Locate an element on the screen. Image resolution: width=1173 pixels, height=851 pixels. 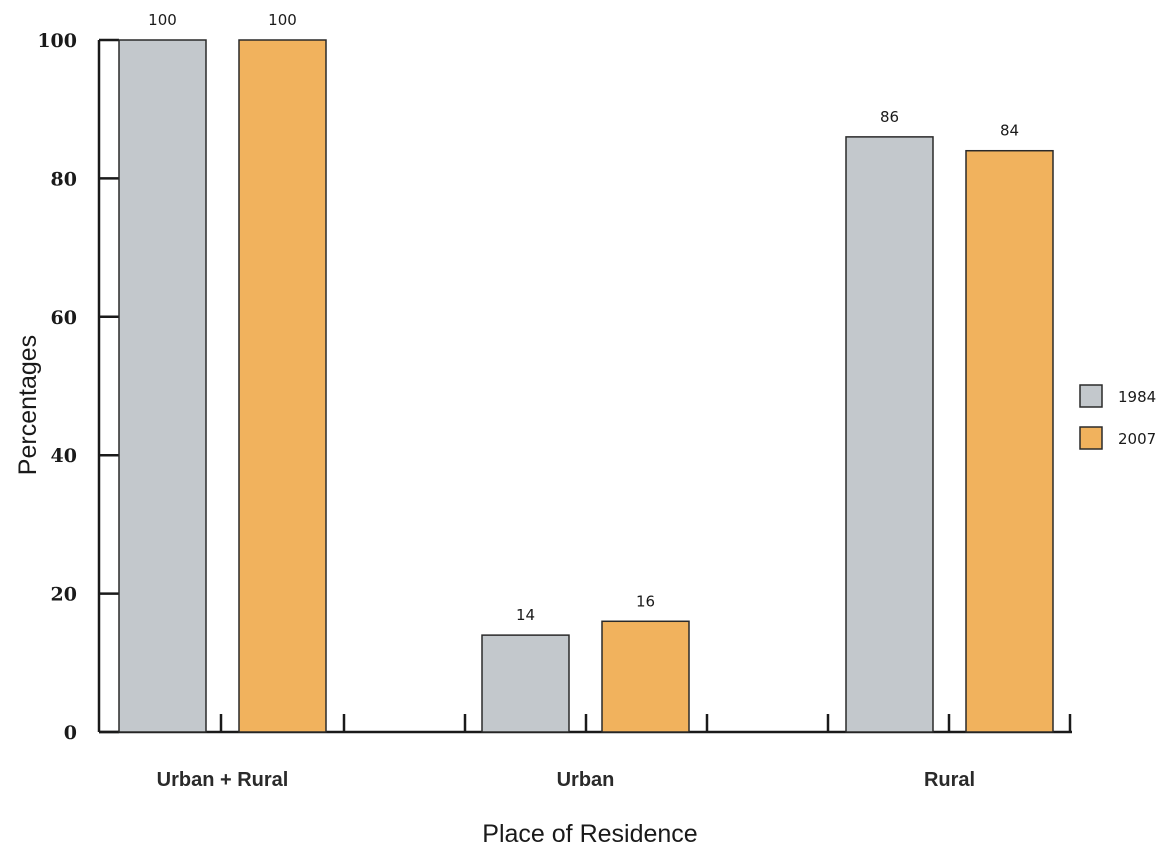
category-label: Rural is located at coordinates (949, 780).